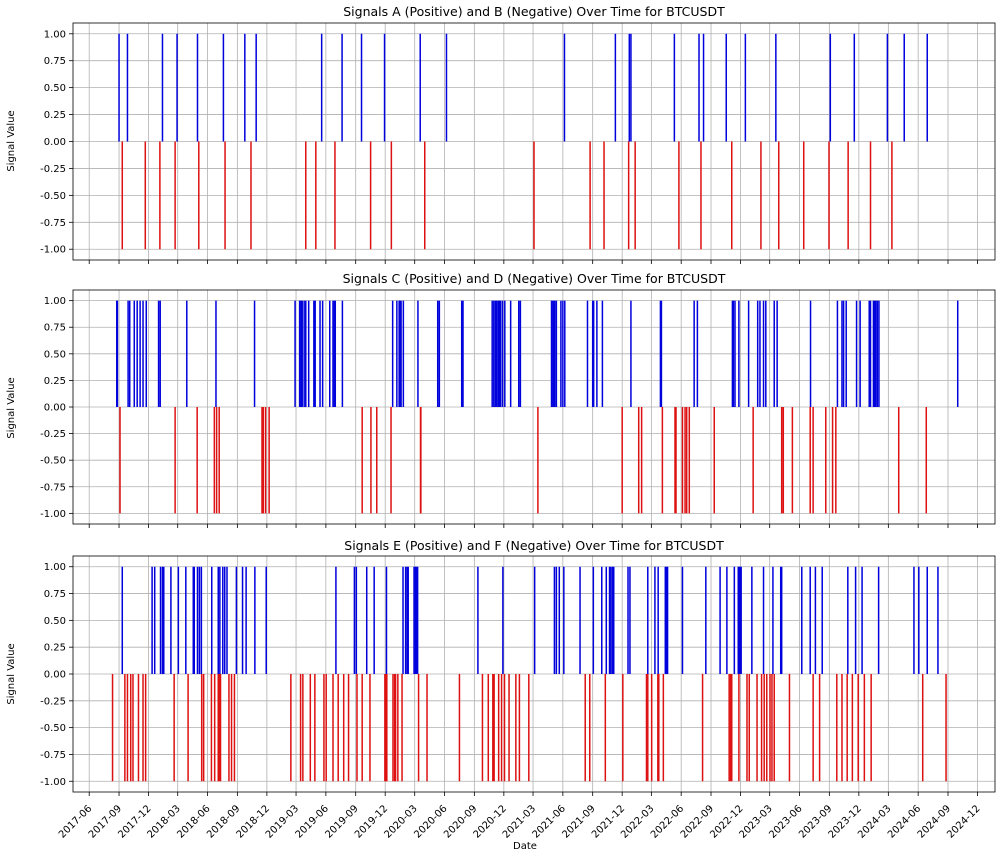 Image resolution: width=1000 pixels, height=856 pixels. What do you see at coordinates (533, 794) in the screenshot?
I see `subplot-3-xticks` at bounding box center [533, 794].